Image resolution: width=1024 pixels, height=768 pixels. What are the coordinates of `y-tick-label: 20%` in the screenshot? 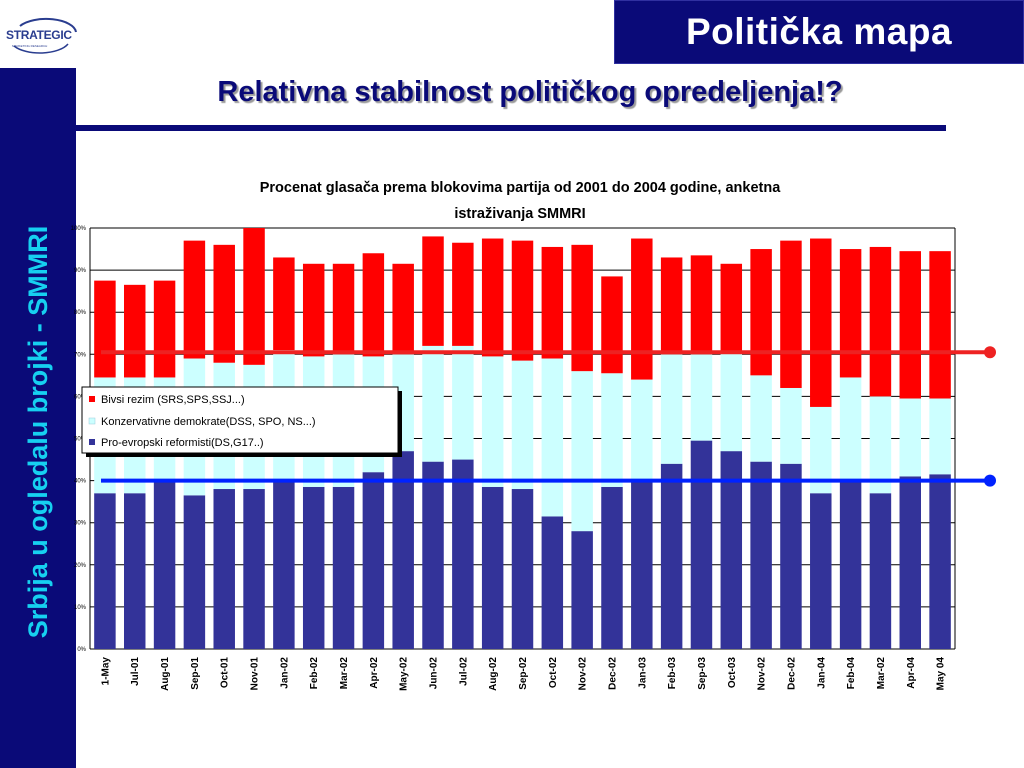 It's located at (80, 566).